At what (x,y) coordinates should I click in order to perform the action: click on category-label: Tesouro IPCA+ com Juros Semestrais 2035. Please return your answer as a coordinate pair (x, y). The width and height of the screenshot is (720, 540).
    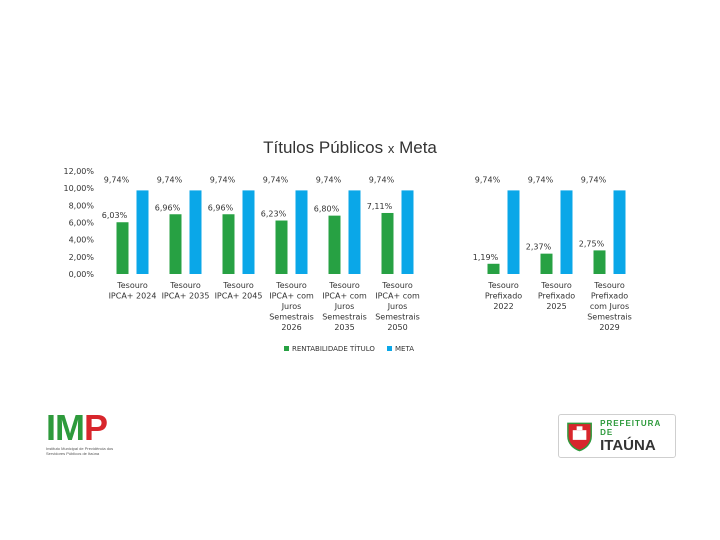
    Looking at the image, I should click on (344, 306).